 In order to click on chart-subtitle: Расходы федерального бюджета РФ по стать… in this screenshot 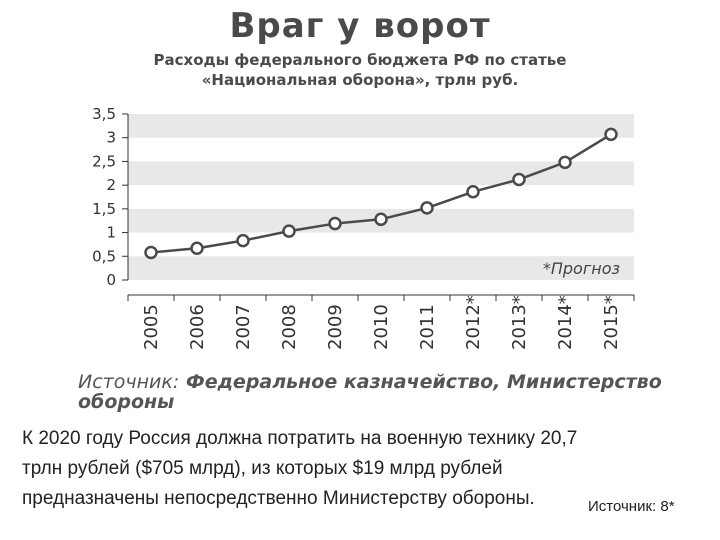, I will do `click(360, 70)`.